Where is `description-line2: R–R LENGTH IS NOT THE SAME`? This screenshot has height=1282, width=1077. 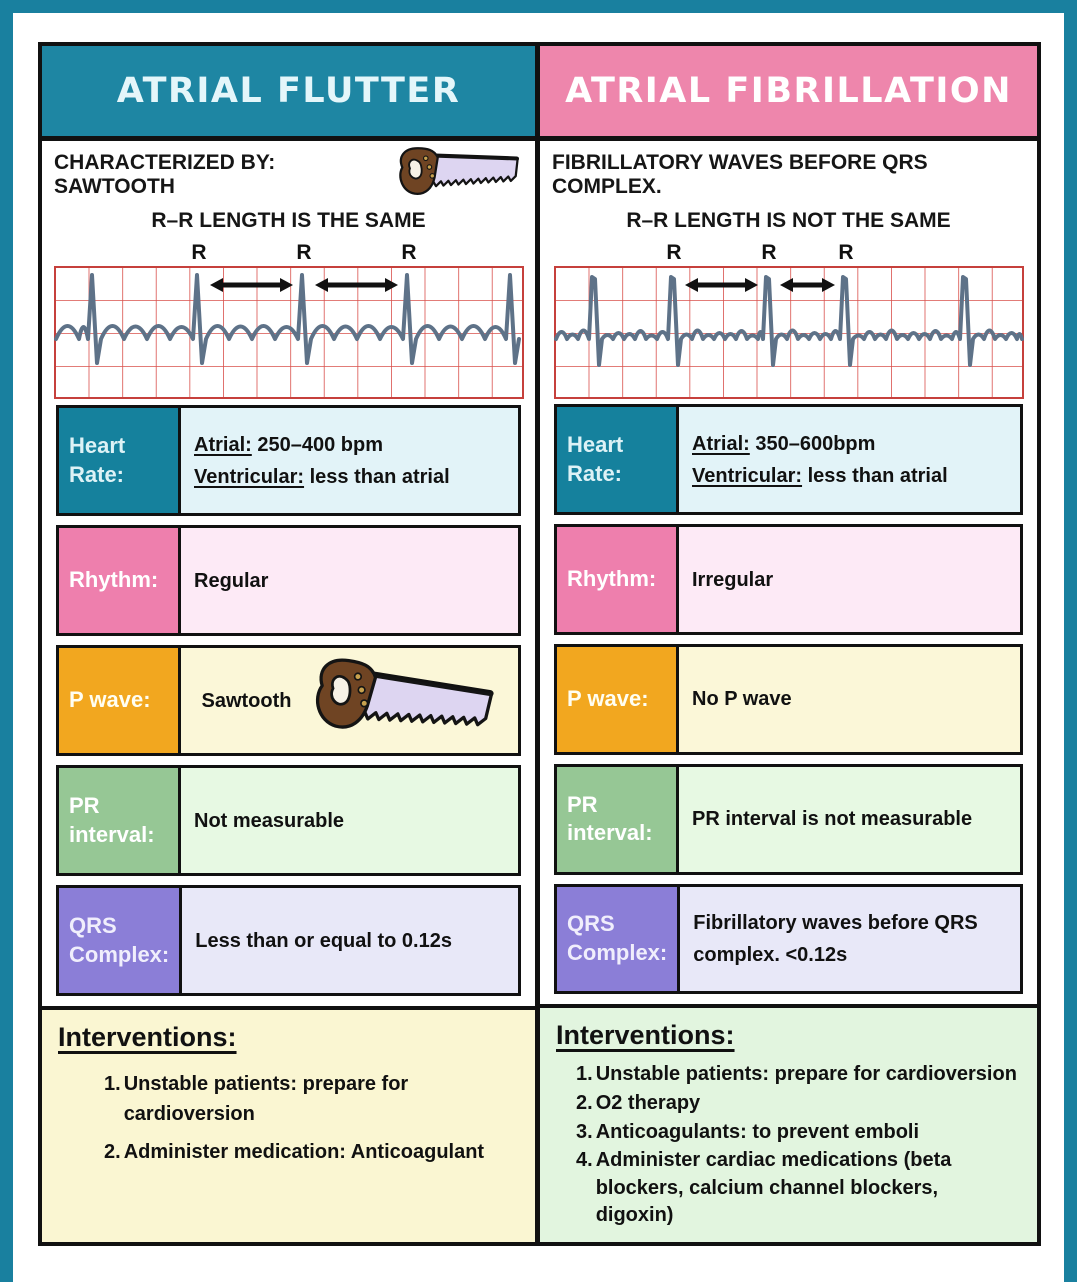 description-line2: R–R LENGTH IS NOT THE SAME is located at coordinates (788, 220).